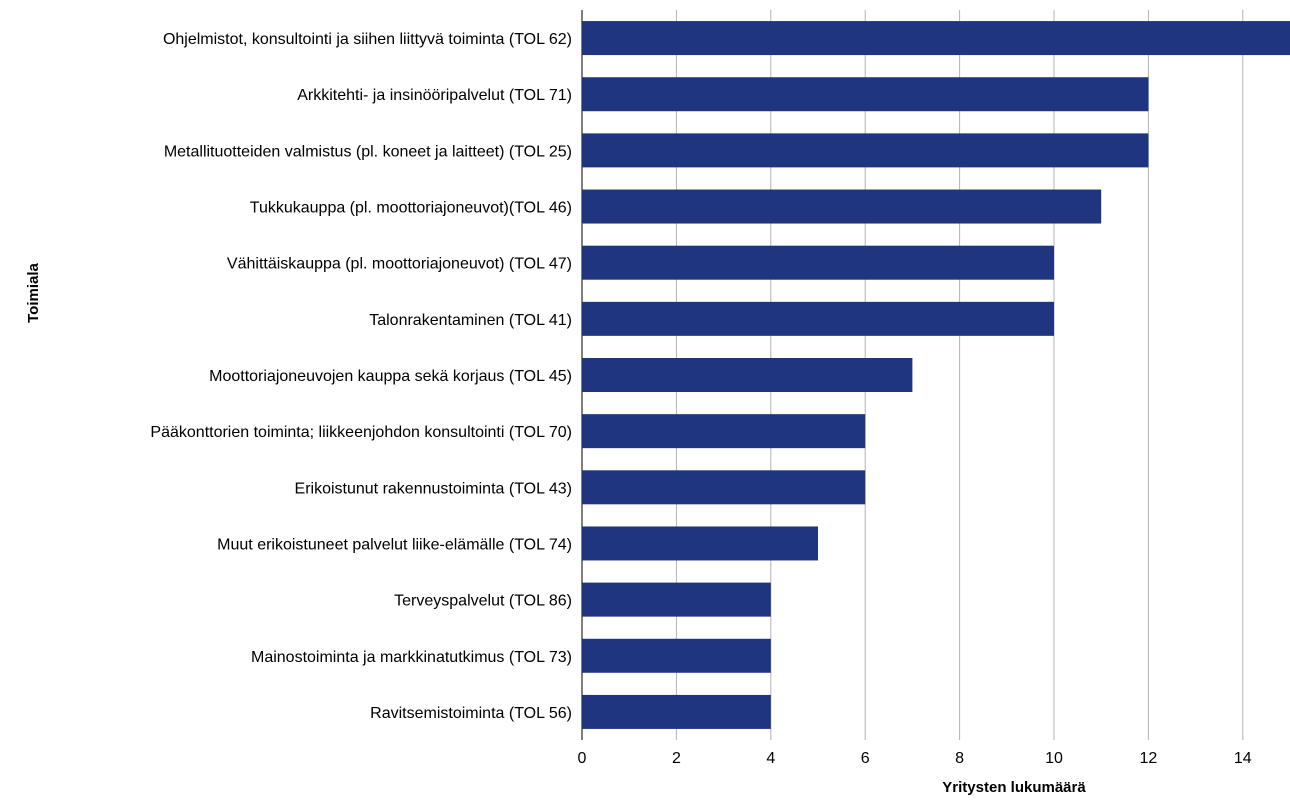 This screenshot has height=809, width=1290. I want to click on x-axis-title: Yritysten lukumäärä, so click(1014, 787).